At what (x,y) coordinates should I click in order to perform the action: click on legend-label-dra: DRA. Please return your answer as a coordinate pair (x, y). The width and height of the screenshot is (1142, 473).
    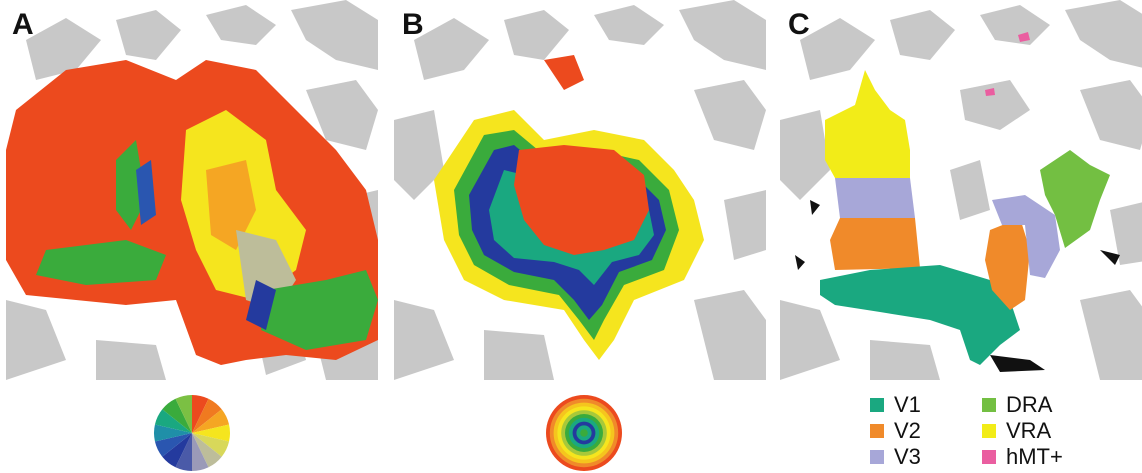
    Looking at the image, I should click on (1029, 404).